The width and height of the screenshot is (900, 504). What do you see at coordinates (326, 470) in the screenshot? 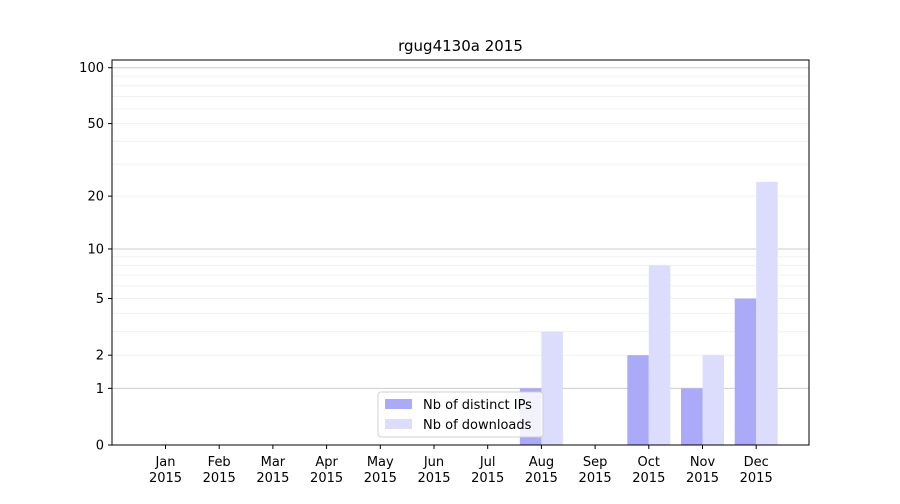
I see `x-tick-label: Apr 2015` at bounding box center [326, 470].